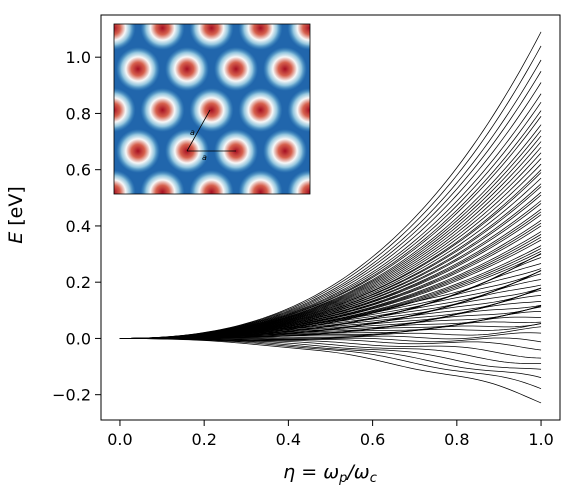 The height and width of the screenshot is (490, 577). Describe the element at coordinates (192, 132) in the screenshot. I see `inset-label-a-diagonal: a` at that location.